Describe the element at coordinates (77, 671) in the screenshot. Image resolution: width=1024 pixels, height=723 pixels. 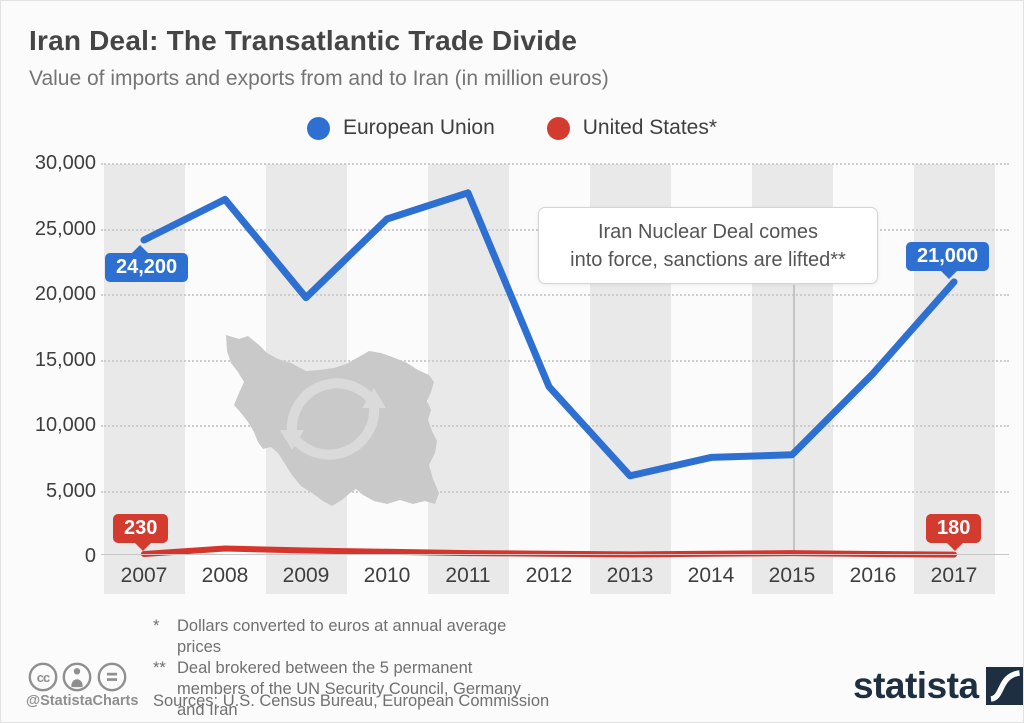
I see `person-head` at that location.